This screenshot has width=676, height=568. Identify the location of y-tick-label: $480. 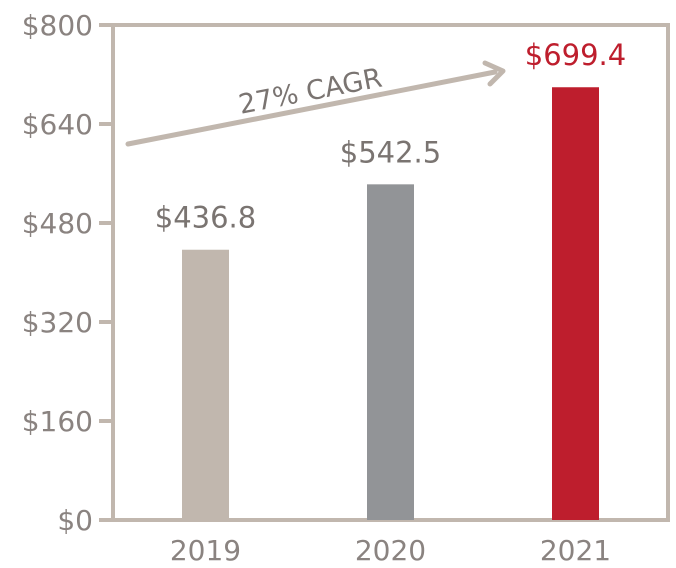
(57, 223).